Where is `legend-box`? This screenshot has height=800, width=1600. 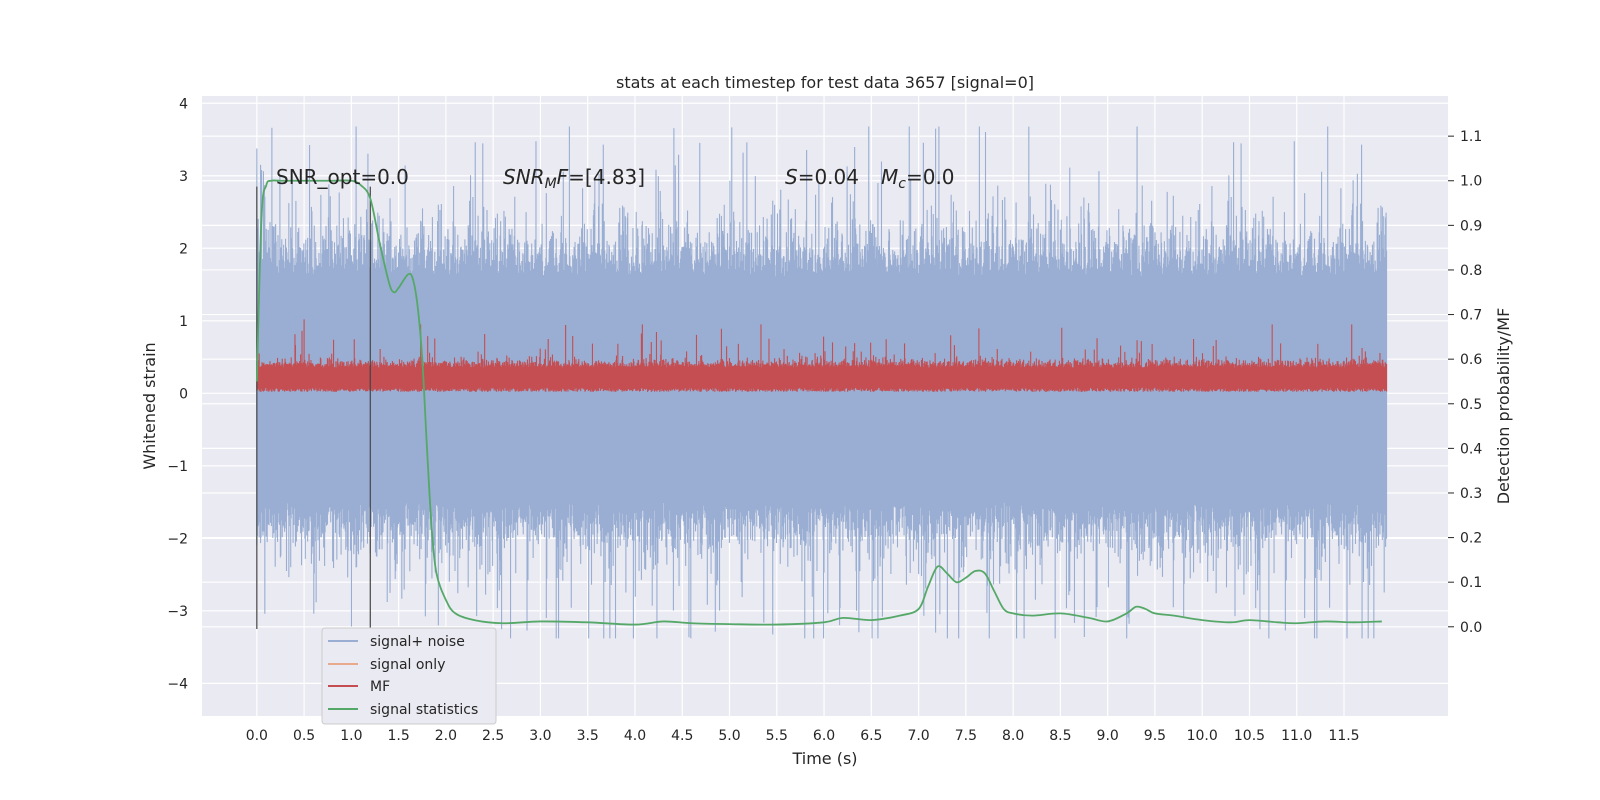 legend-box is located at coordinates (409, 676).